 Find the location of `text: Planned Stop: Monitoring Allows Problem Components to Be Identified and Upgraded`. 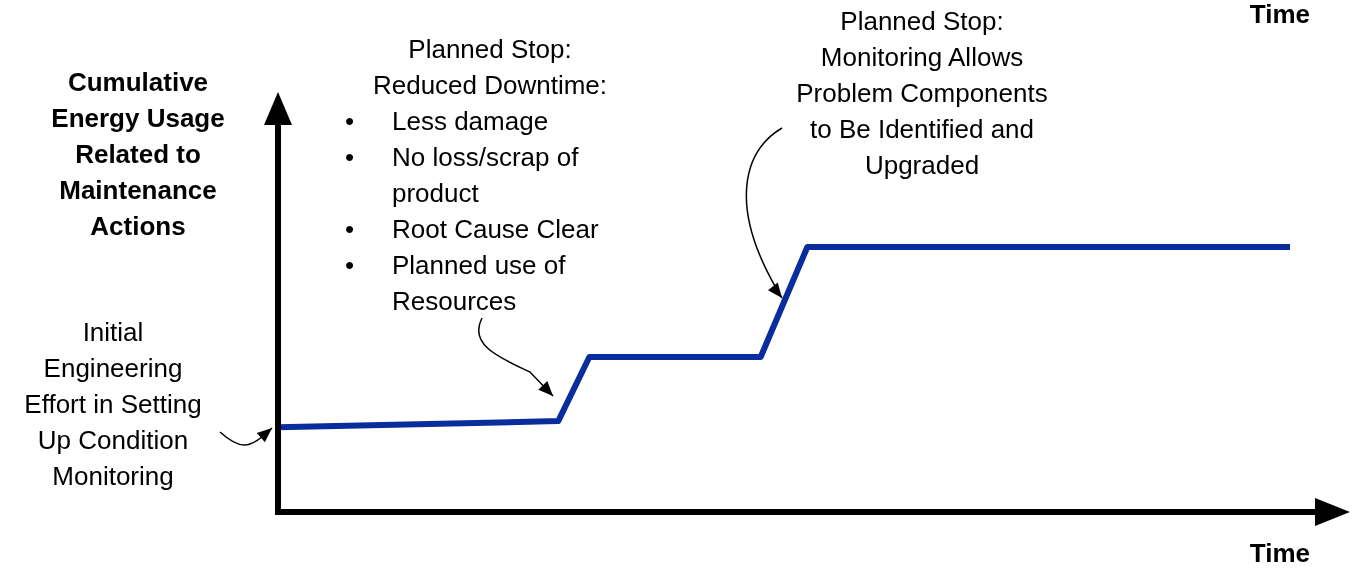

text: Planned Stop: Monitoring Allows Problem Components to Be Identified and Upgraded is located at coordinates (922, 93).